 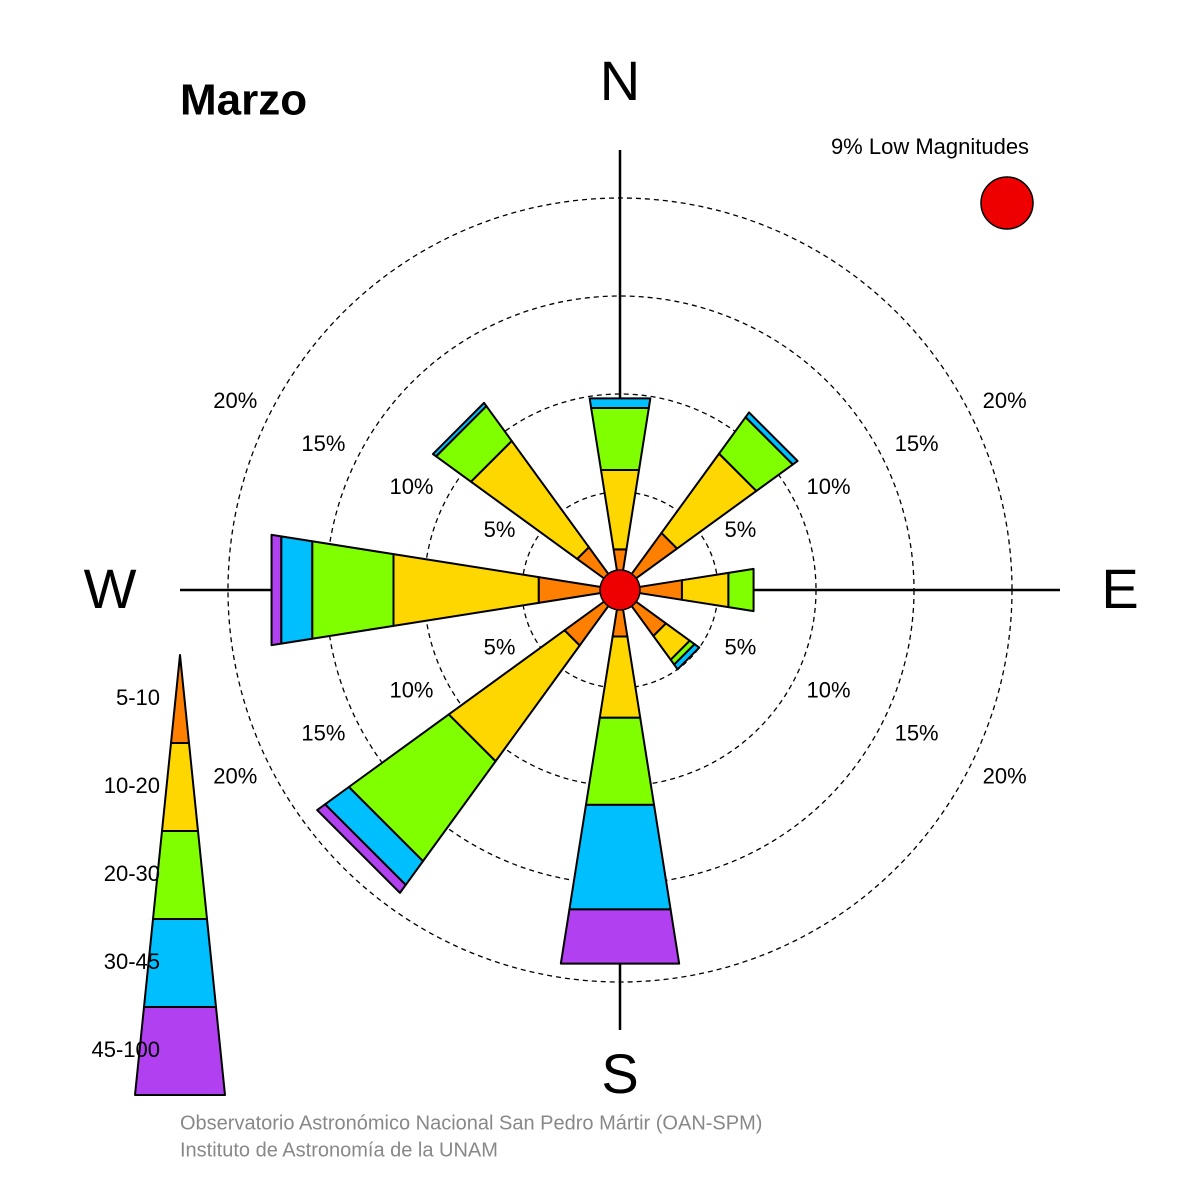 I want to click on footer: Instituto de Astronomía de la UNAM, so click(x=339, y=1150).